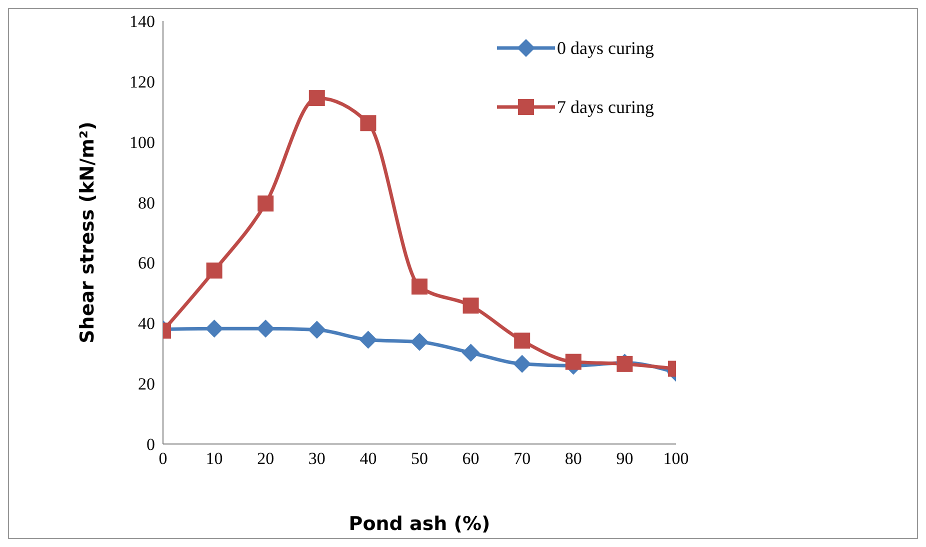  What do you see at coordinates (146, 263) in the screenshot?
I see `y-tick-label: 60` at bounding box center [146, 263].